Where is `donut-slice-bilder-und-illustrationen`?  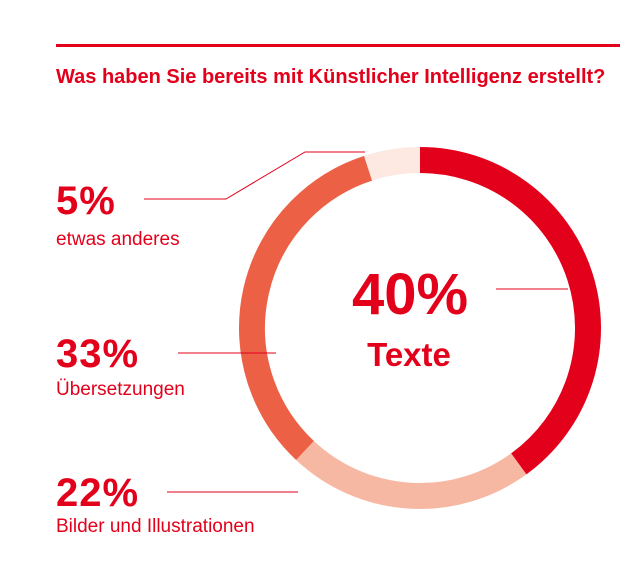
donut-slice-bilder-und-illustrationen is located at coordinates (411, 474).